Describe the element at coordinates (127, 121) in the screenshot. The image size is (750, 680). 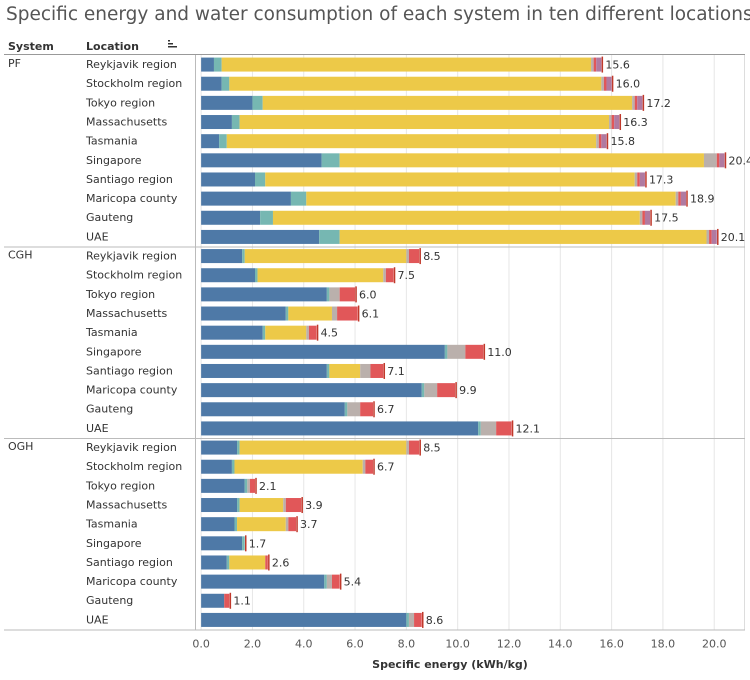
I see `location-label: Massachusetts` at that location.